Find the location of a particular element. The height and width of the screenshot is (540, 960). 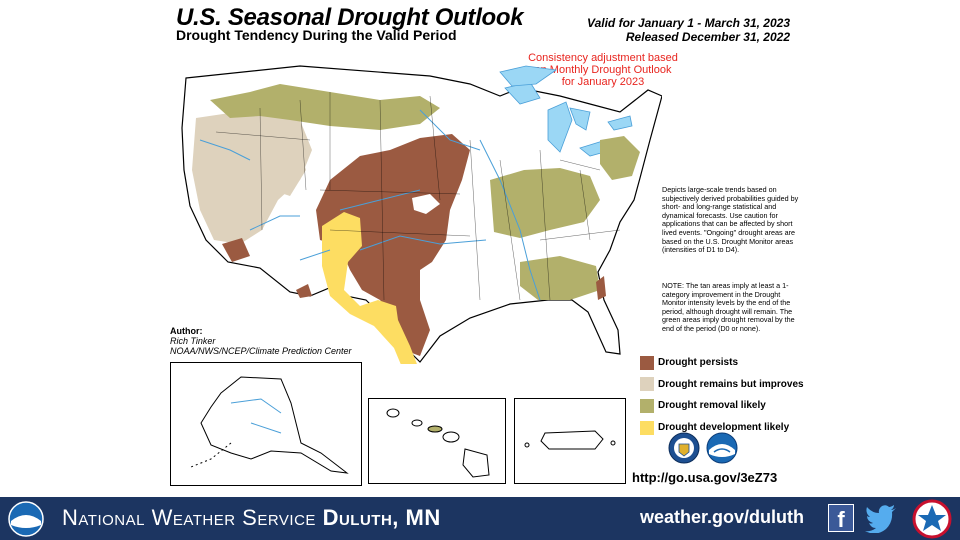

drought-persists-plains is located at coordinates (393, 245).